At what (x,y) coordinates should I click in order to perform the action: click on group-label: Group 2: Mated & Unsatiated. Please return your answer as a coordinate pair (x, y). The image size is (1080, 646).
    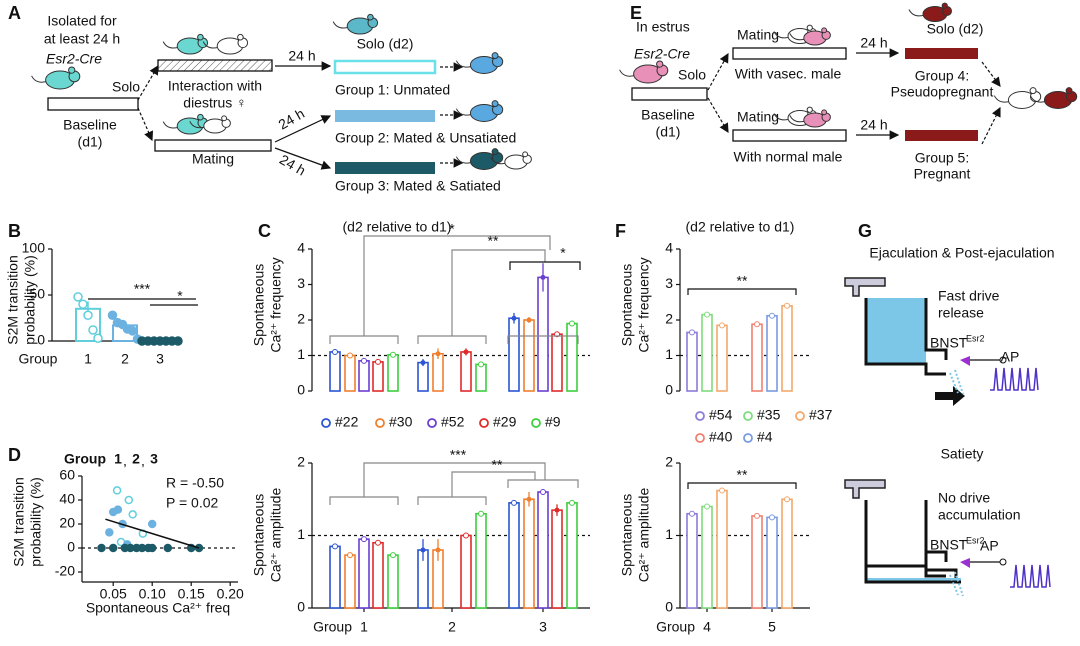
    Looking at the image, I should click on (425, 138).